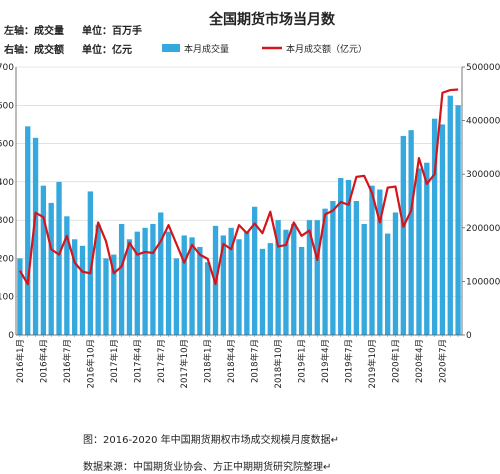 Image resolution: width=500 pixels, height=474 pixels. What do you see at coordinates (208, 361) in the screenshot?
I see `x-tick-label: 2018年1月` at bounding box center [208, 361].